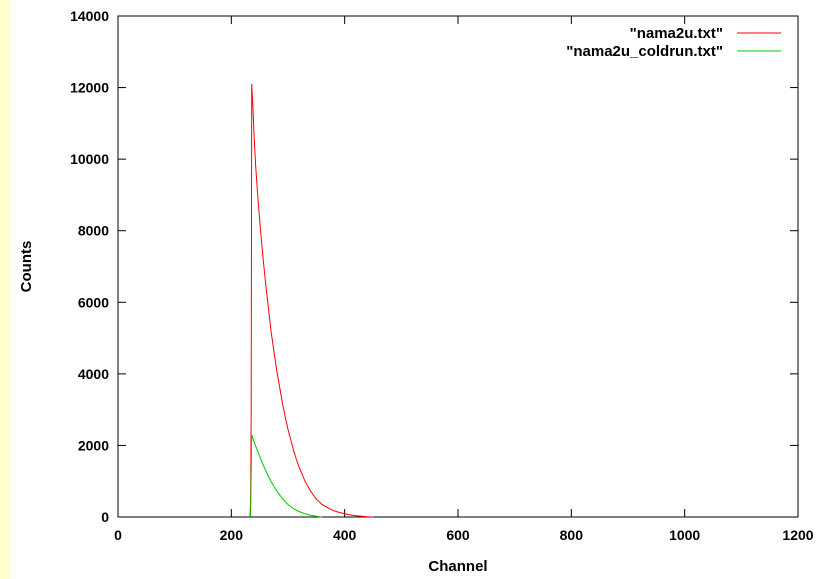  What do you see at coordinates (93, 374) in the screenshot?
I see `y-tick-label: 4000` at bounding box center [93, 374].